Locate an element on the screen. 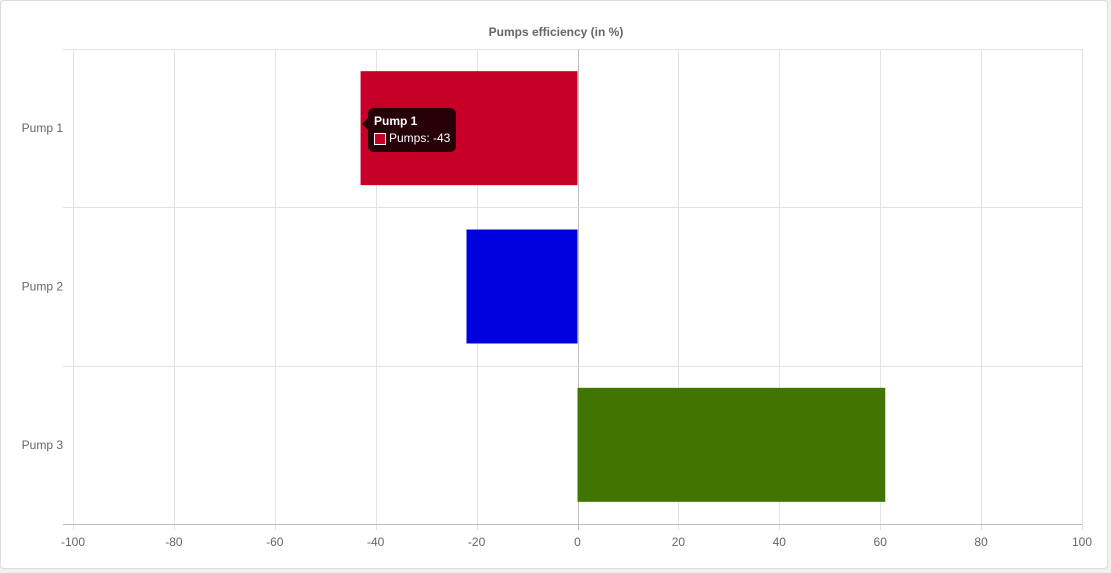 This screenshot has width=1111, height=573. x-tick-label: 100 is located at coordinates (1082, 542).